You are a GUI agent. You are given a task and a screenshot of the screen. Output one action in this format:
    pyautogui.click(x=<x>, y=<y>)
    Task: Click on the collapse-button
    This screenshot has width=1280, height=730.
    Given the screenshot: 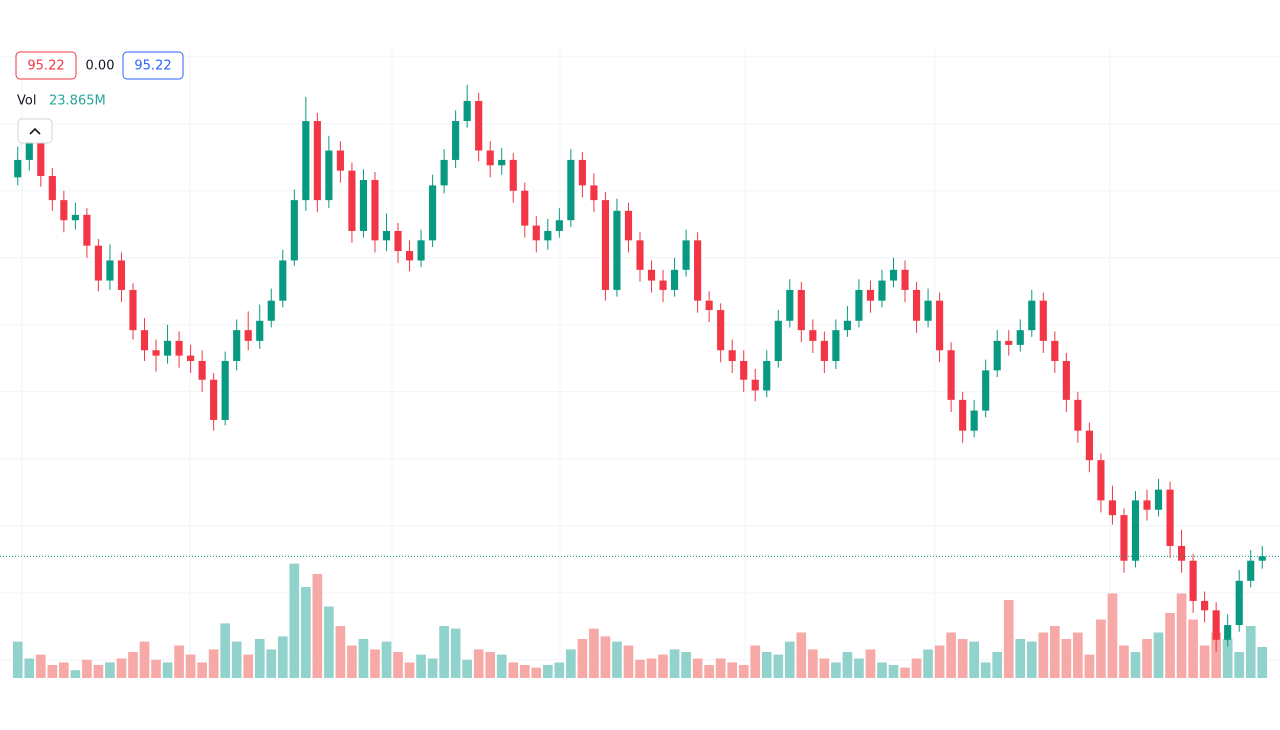 What is the action you would take?
    pyautogui.click(x=35, y=131)
    